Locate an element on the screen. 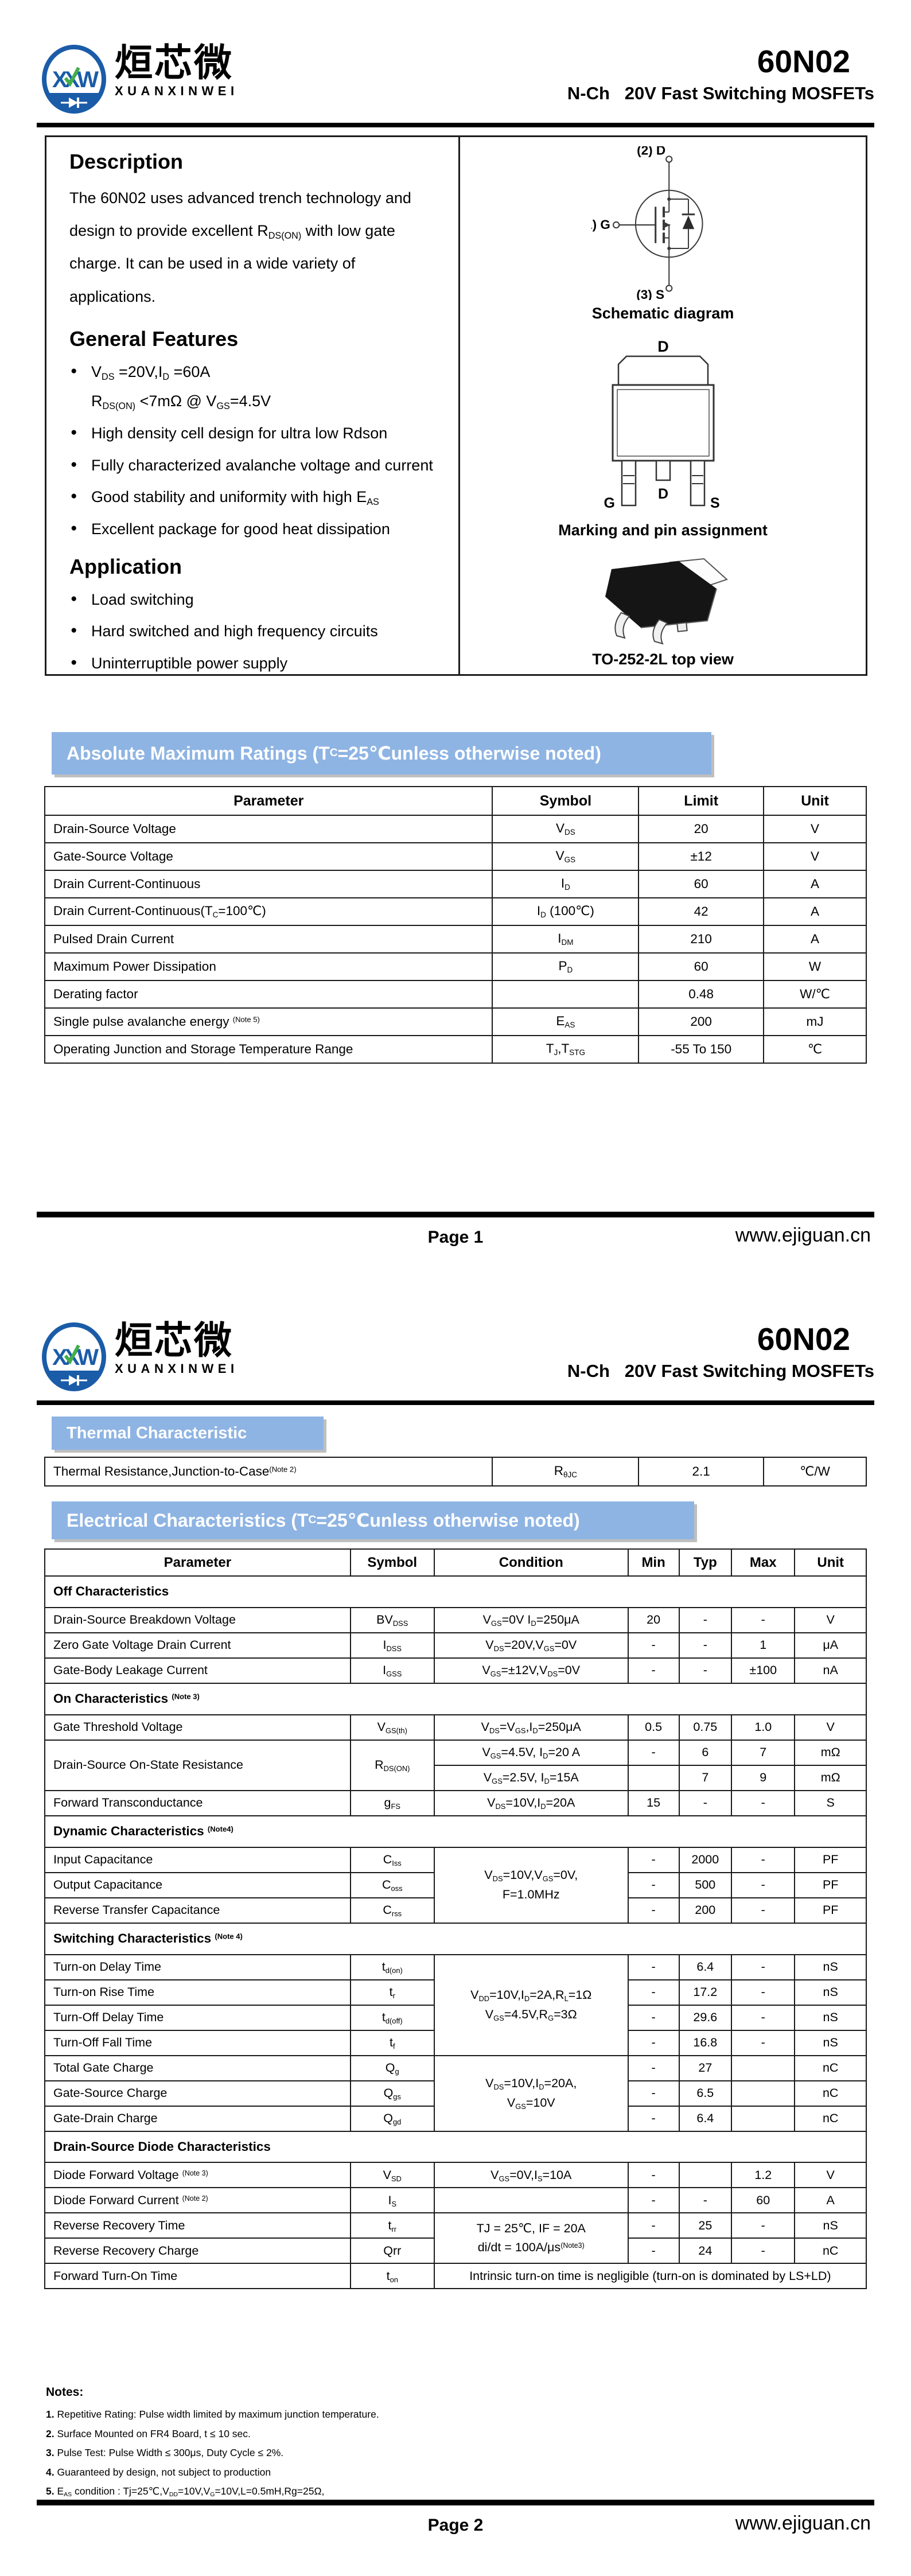 The width and height of the screenshot is (911, 2576). outline-pin-g-label: G is located at coordinates (609, 503).